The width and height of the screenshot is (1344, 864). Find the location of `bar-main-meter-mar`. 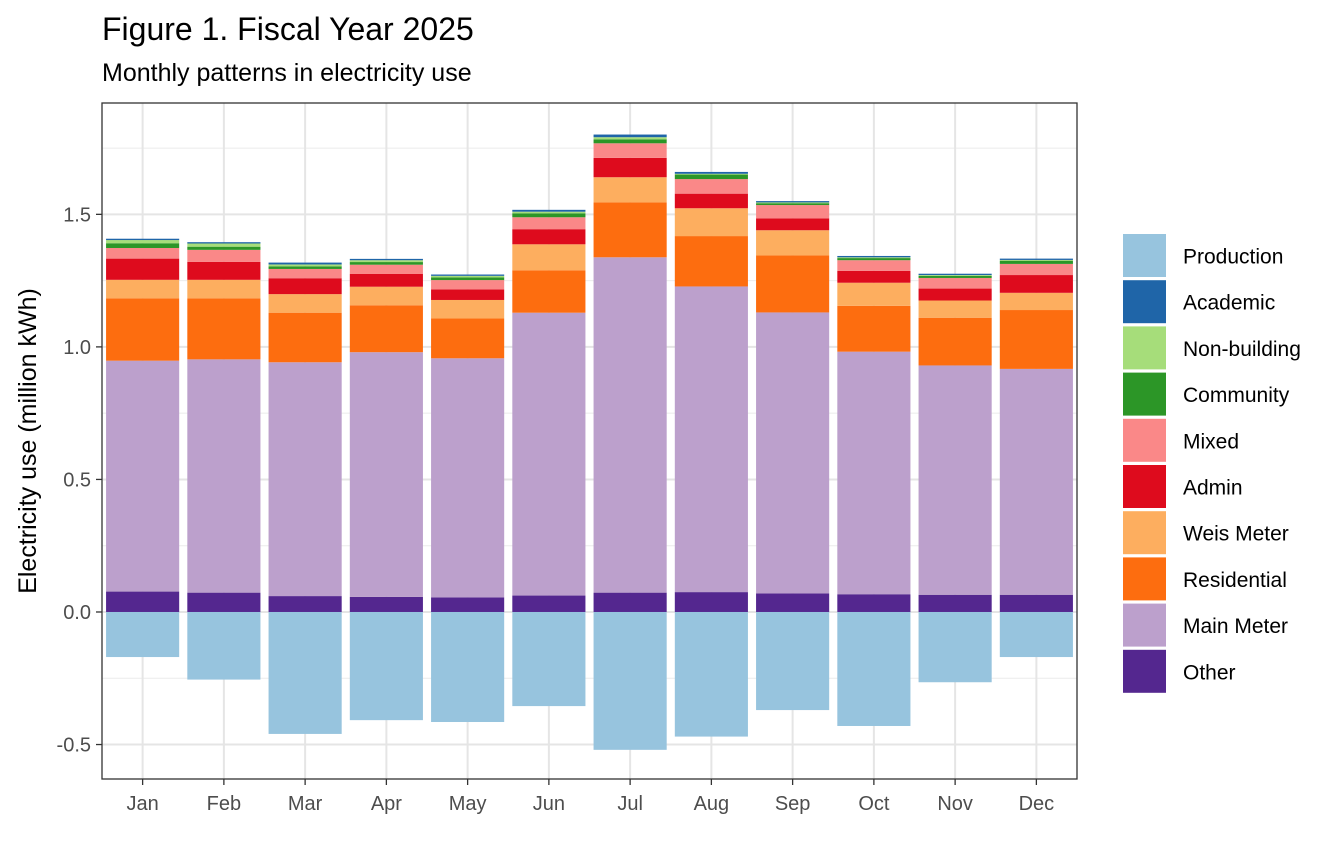

bar-main-meter-mar is located at coordinates (305, 479).